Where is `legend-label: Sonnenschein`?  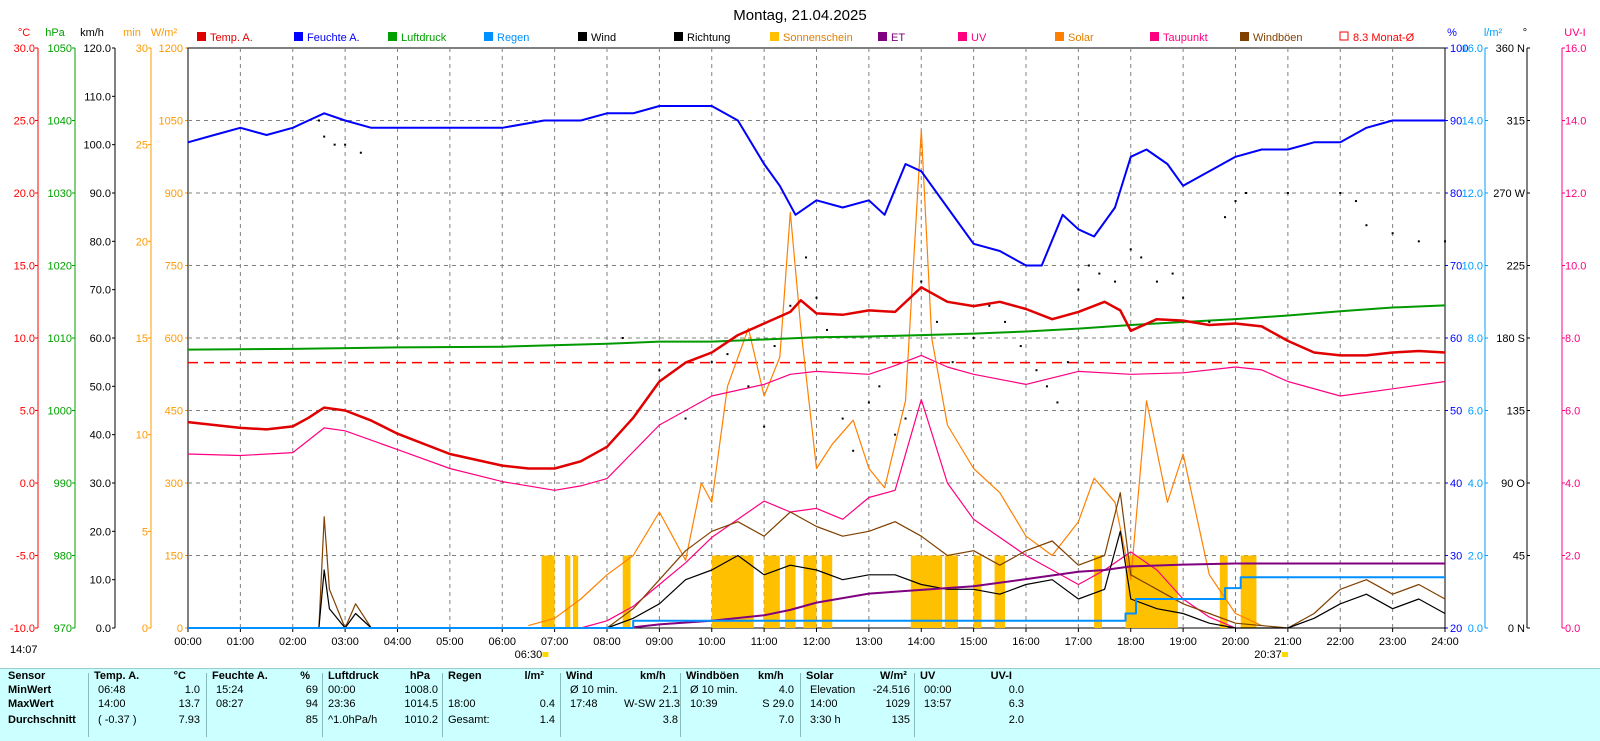
legend-label: Sonnenschein is located at coordinates (818, 38).